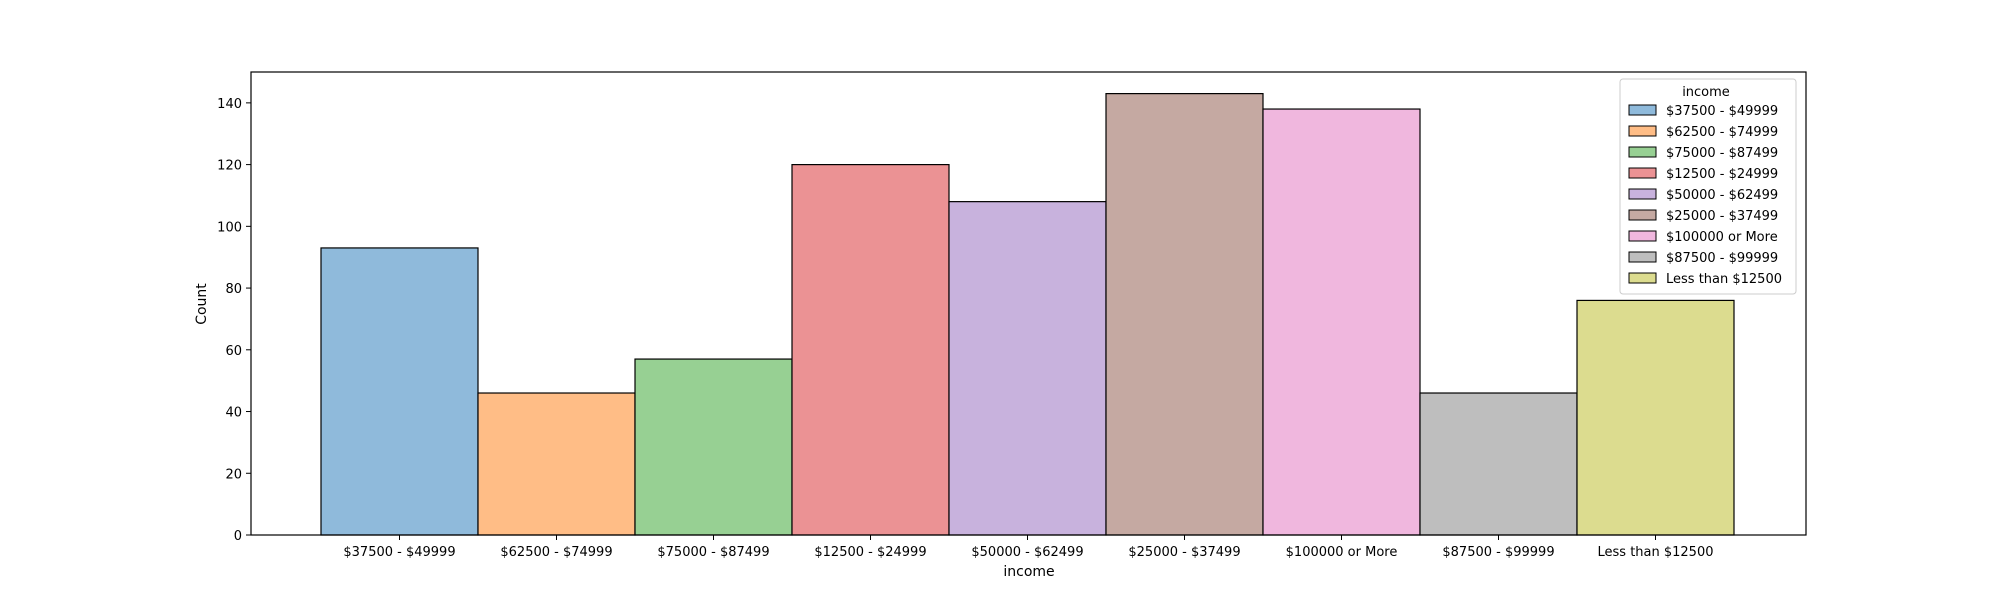 The width and height of the screenshot is (2000, 604). Describe the element at coordinates (1722, 216) in the screenshot. I see `legend-label: $25000 - $37499` at that location.